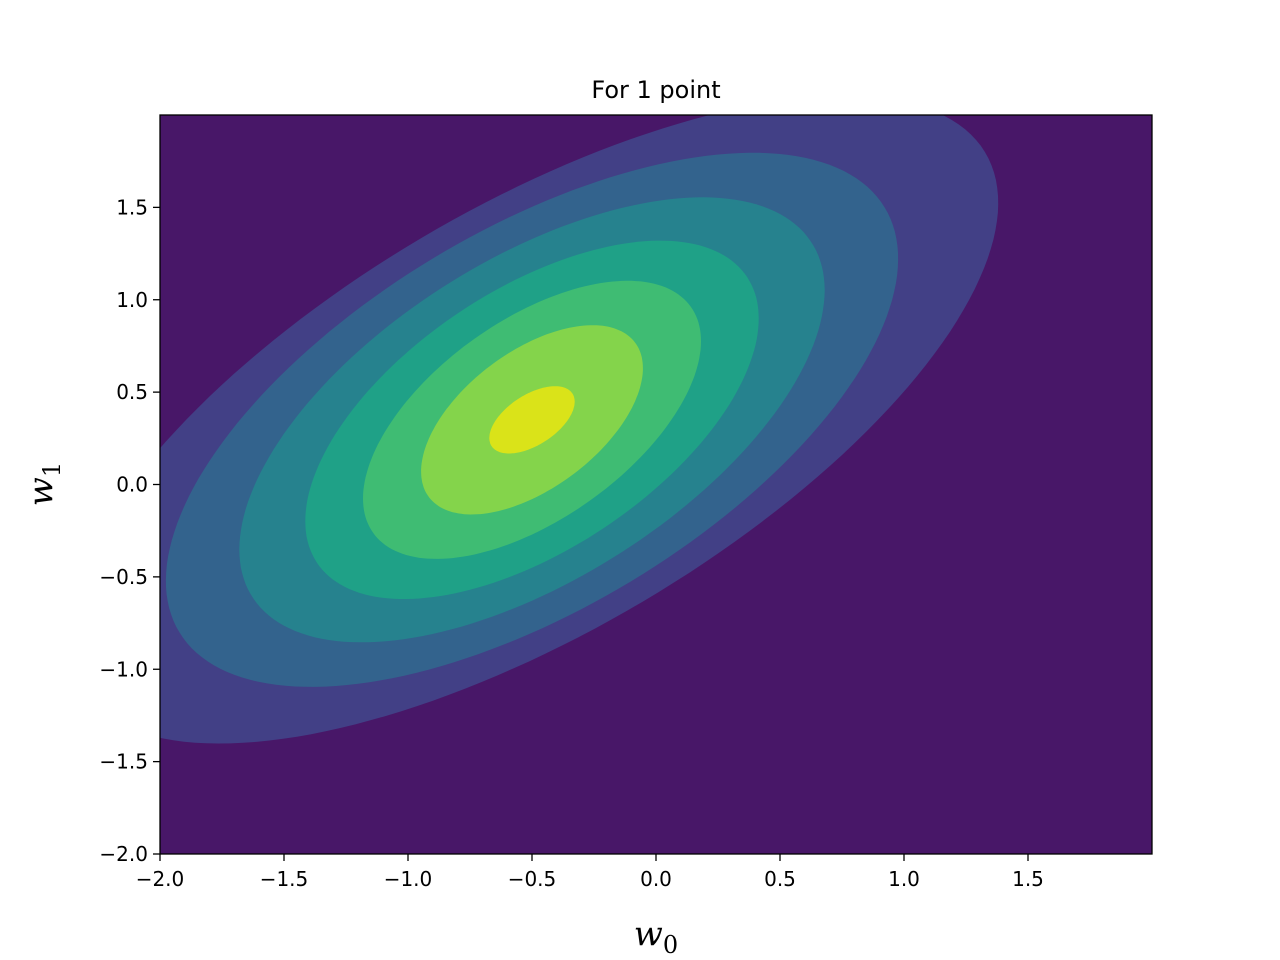 This screenshot has height=960, width=1280. I want to click on x-axis-label: w0, so click(656, 936).